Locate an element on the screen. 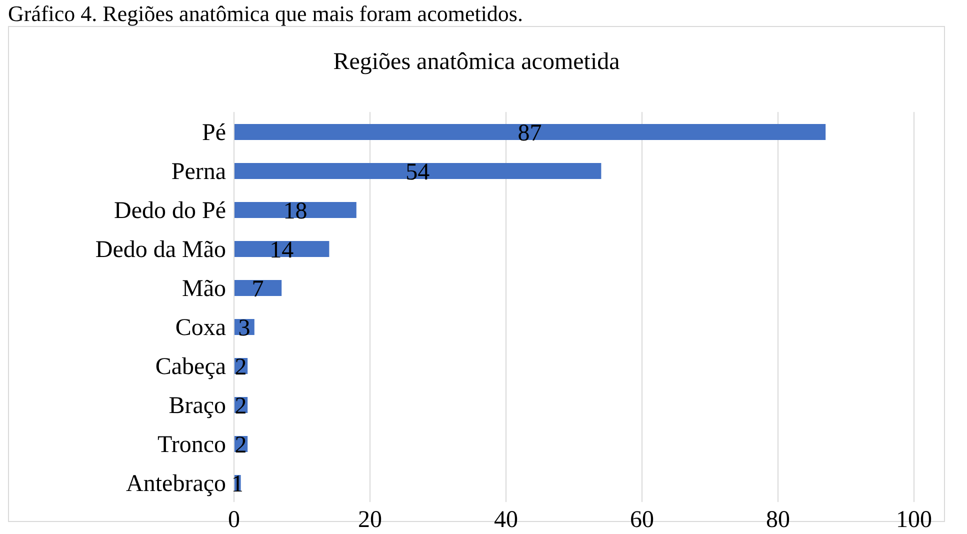 The height and width of the screenshot is (534, 967). x-tick-label: 100 is located at coordinates (914, 520).